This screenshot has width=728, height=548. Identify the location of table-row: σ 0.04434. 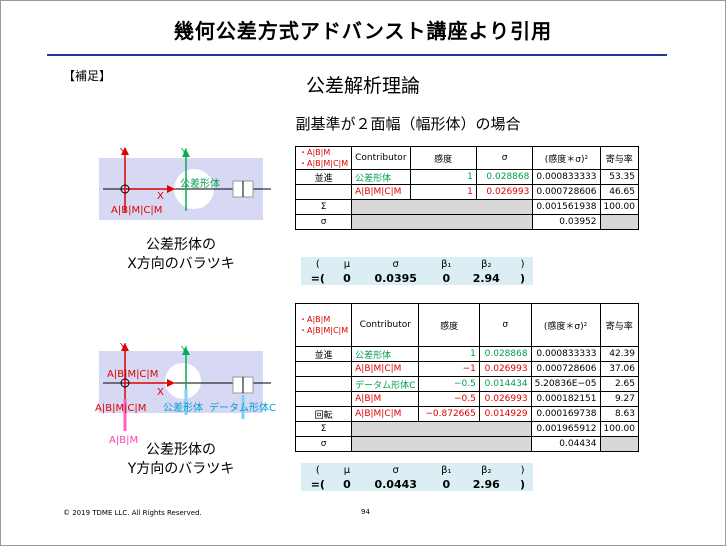
(466, 444).